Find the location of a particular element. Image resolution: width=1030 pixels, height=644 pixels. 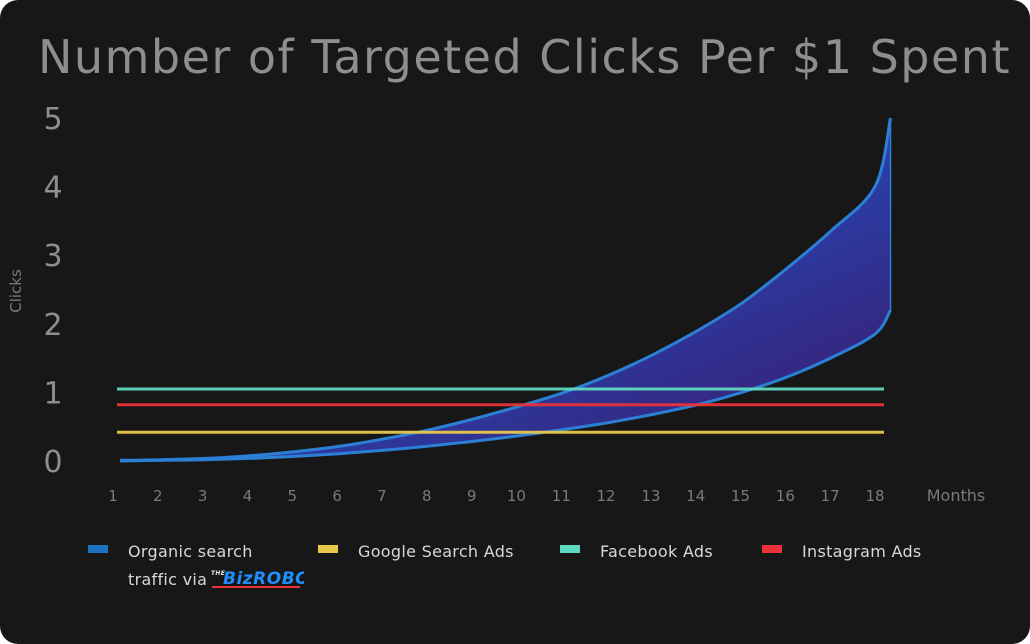

x-tick-label: 3 is located at coordinates (203, 496).